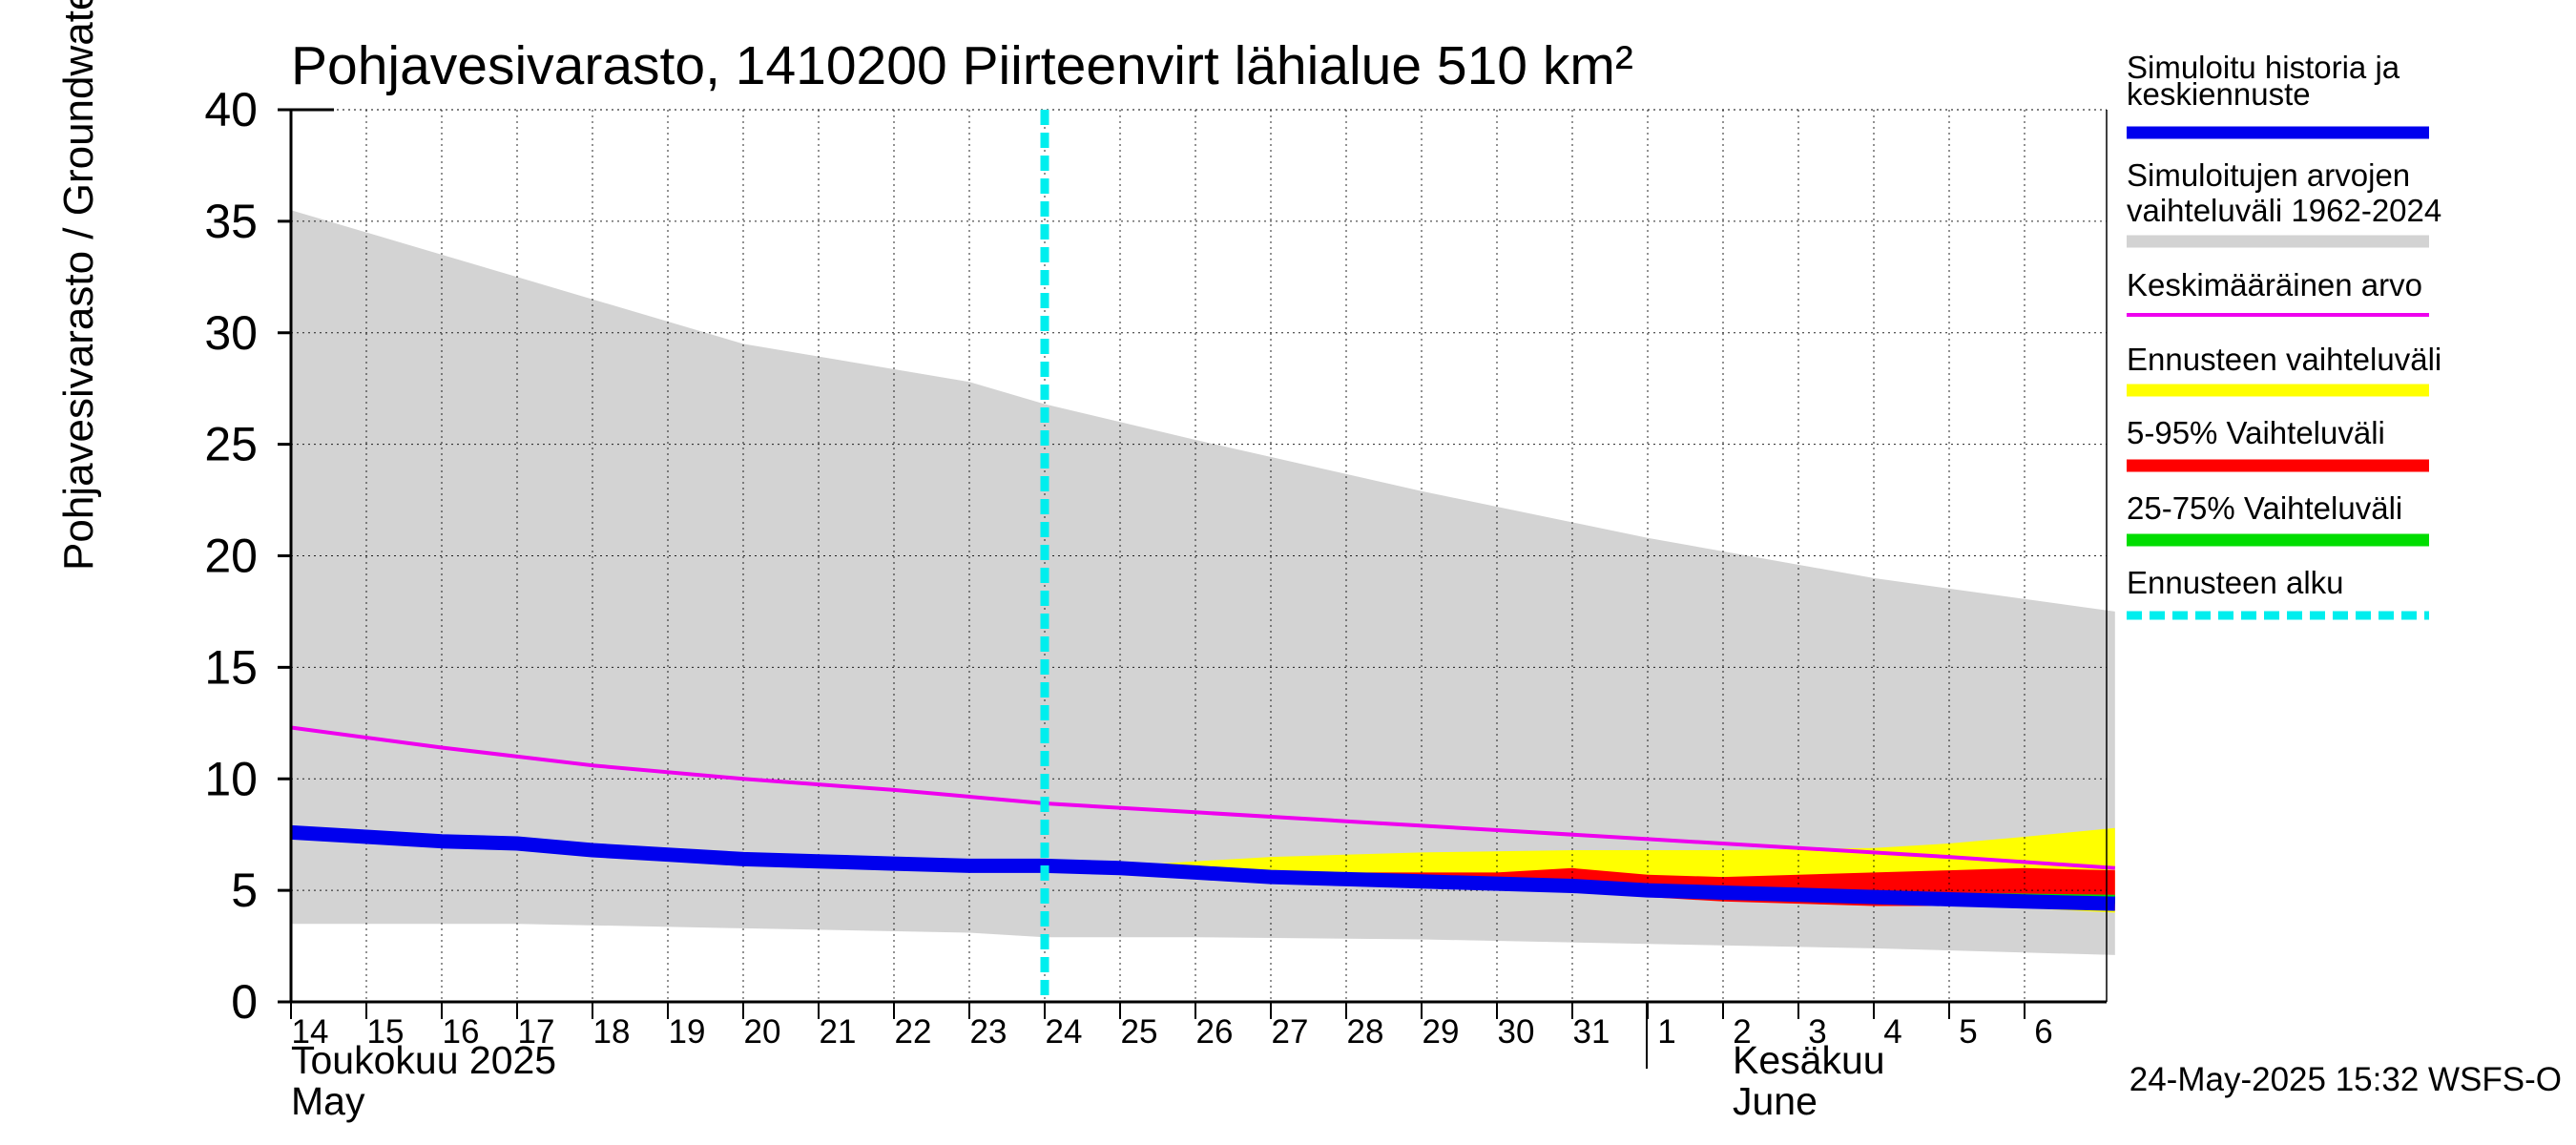  Describe the element at coordinates (2043, 1032) in the screenshot. I see `x-tick-label: 6` at that location.